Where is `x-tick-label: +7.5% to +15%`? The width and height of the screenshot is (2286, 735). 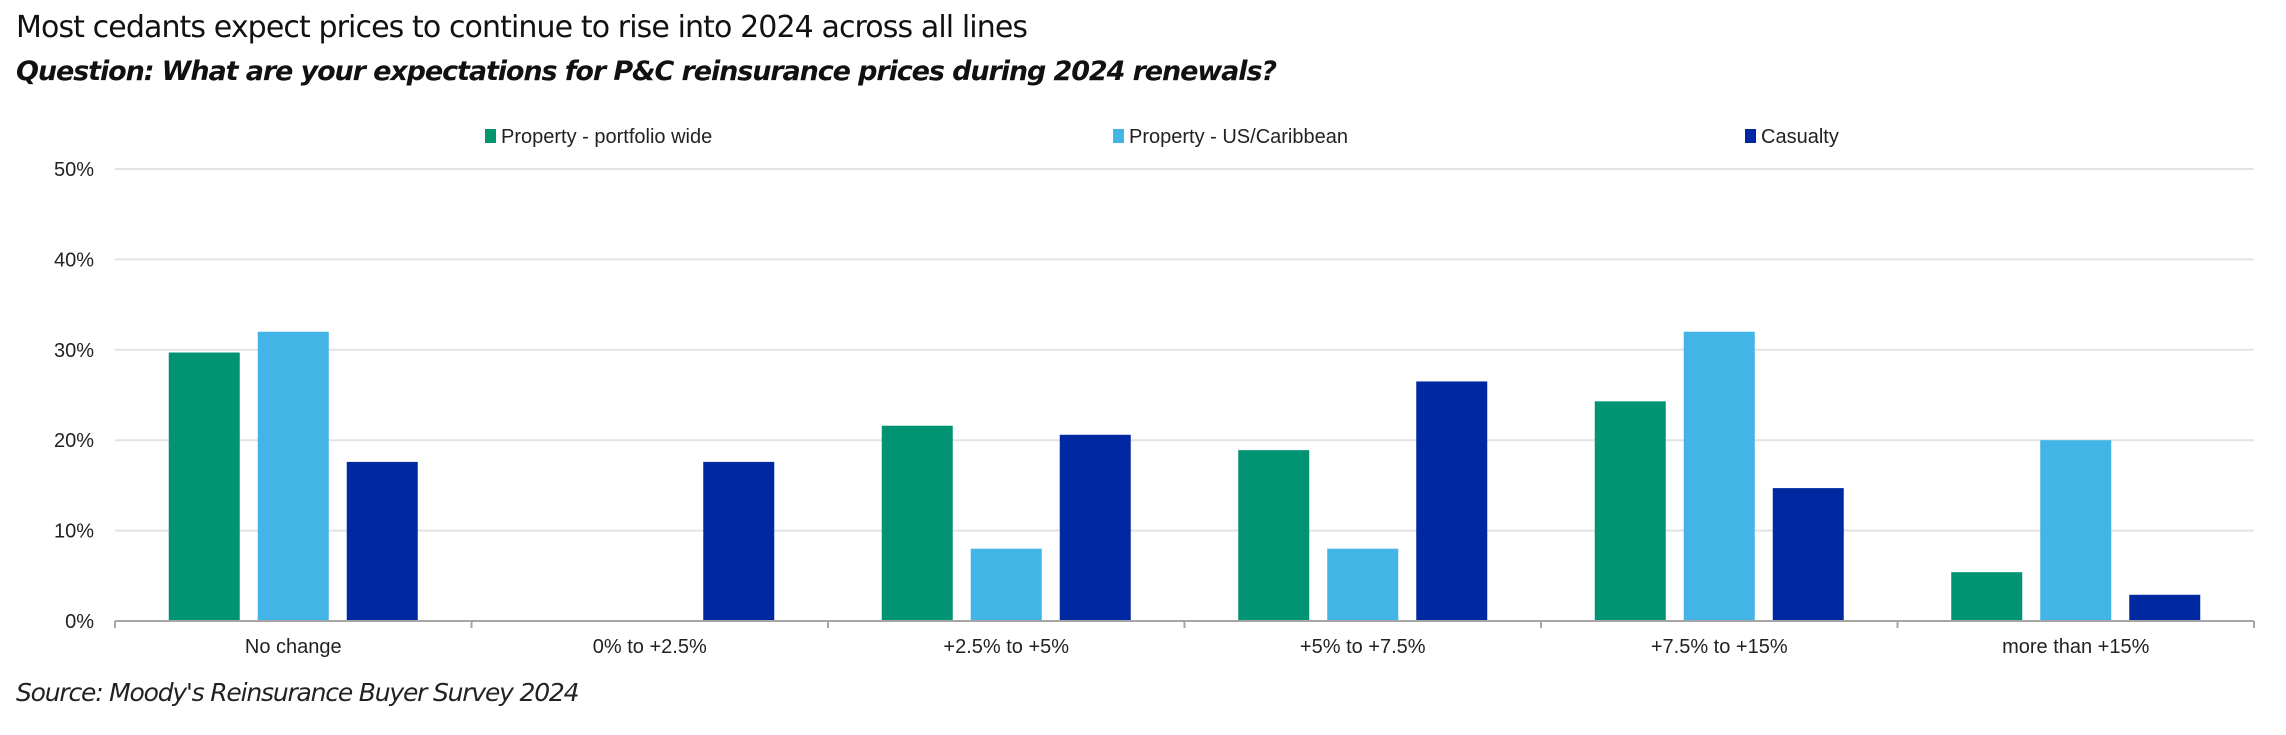 x-tick-label: +7.5% to +15% is located at coordinates (1719, 647).